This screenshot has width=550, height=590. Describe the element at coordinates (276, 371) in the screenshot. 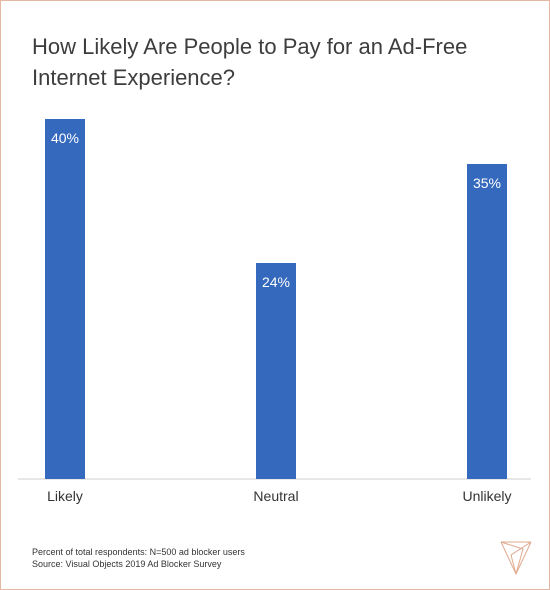

I see `bar-neutral` at that location.